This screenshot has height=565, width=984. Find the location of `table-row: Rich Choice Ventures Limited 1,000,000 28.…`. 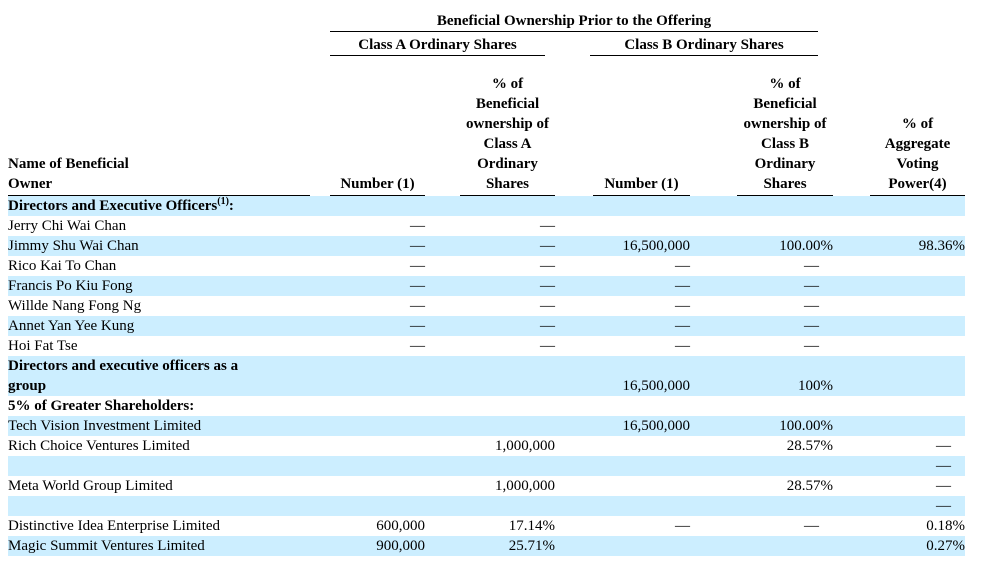

table-row: Rich Choice Ventures Limited 1,000,000 28.… is located at coordinates (486, 446).